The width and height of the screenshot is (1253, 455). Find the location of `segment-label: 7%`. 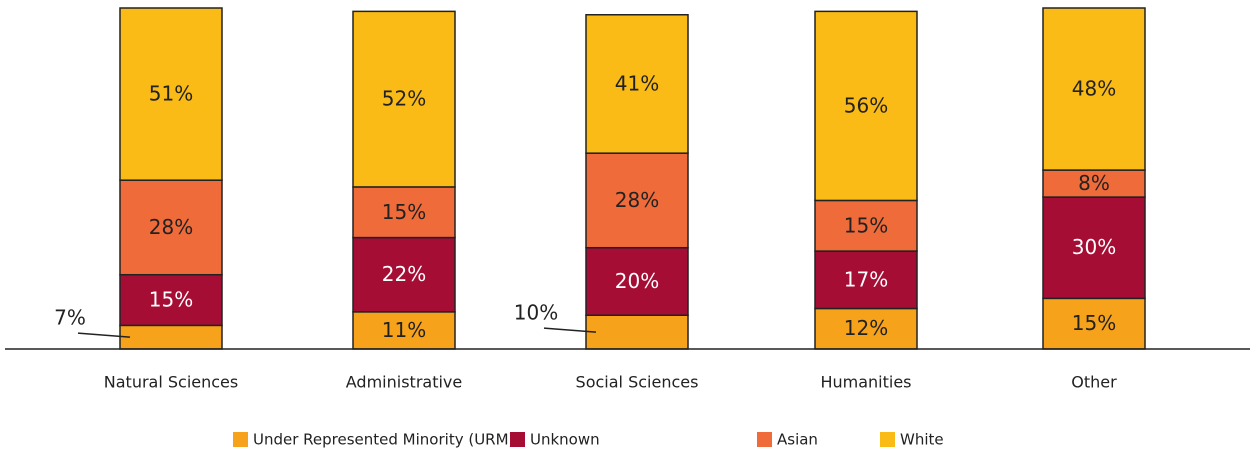

segment-label: 7% is located at coordinates (70, 318).